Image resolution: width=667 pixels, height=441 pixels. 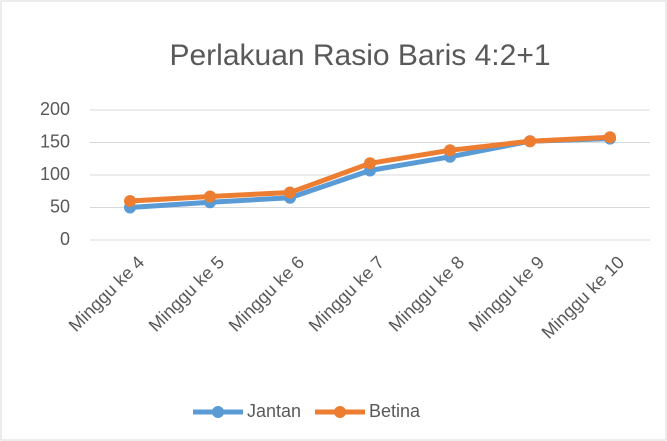 I want to click on y-tick-label: 150, so click(x=55, y=141).